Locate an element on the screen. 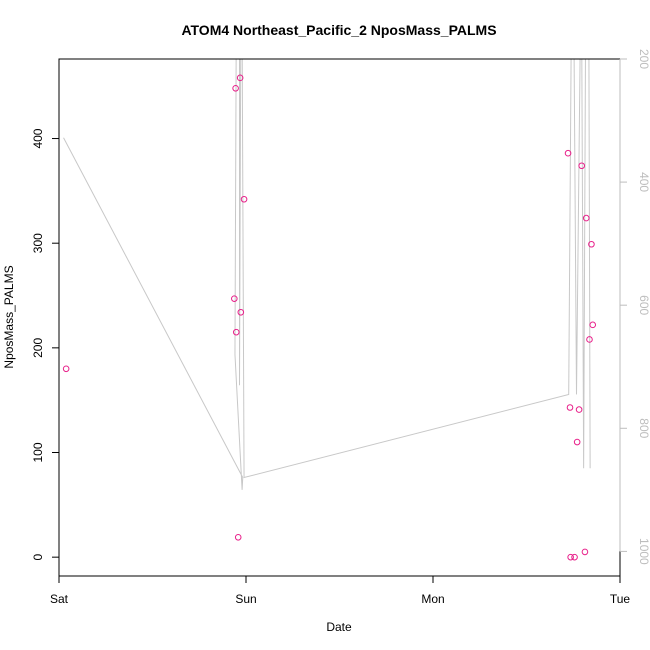 The image size is (650, 650). y2-tick-label: 200 is located at coordinates (643, 59).